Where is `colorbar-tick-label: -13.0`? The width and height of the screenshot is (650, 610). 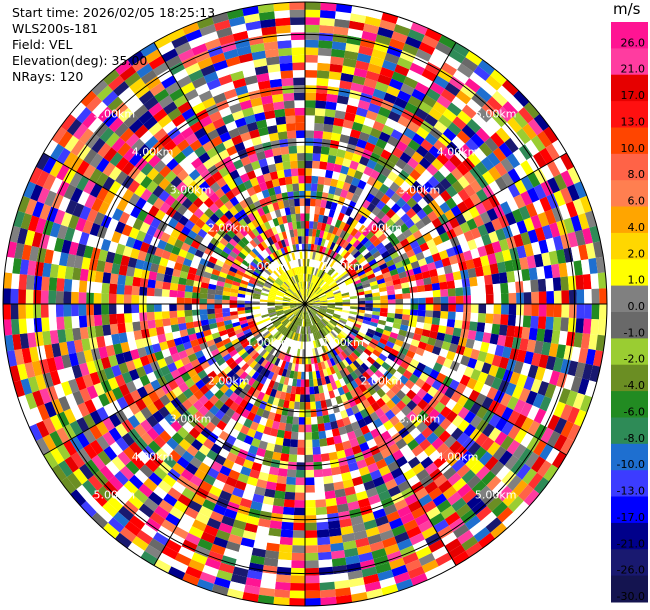
colorbar-tick-label: -13.0 is located at coordinates (631, 491).